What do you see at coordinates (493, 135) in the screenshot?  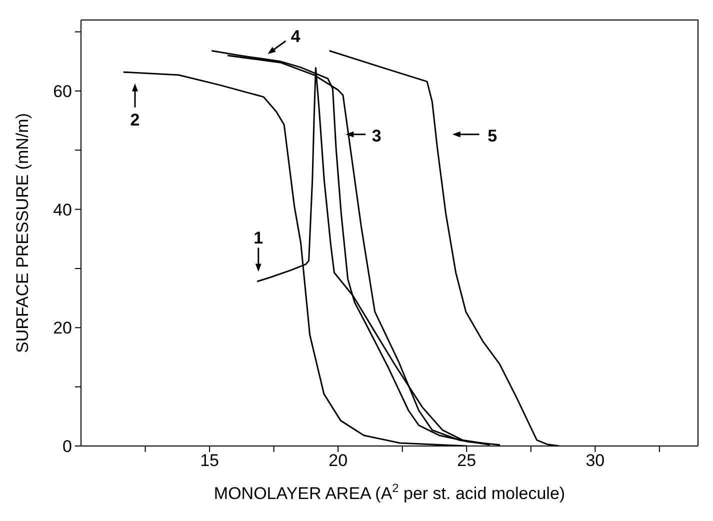 I see `annotation: 5` at bounding box center [493, 135].